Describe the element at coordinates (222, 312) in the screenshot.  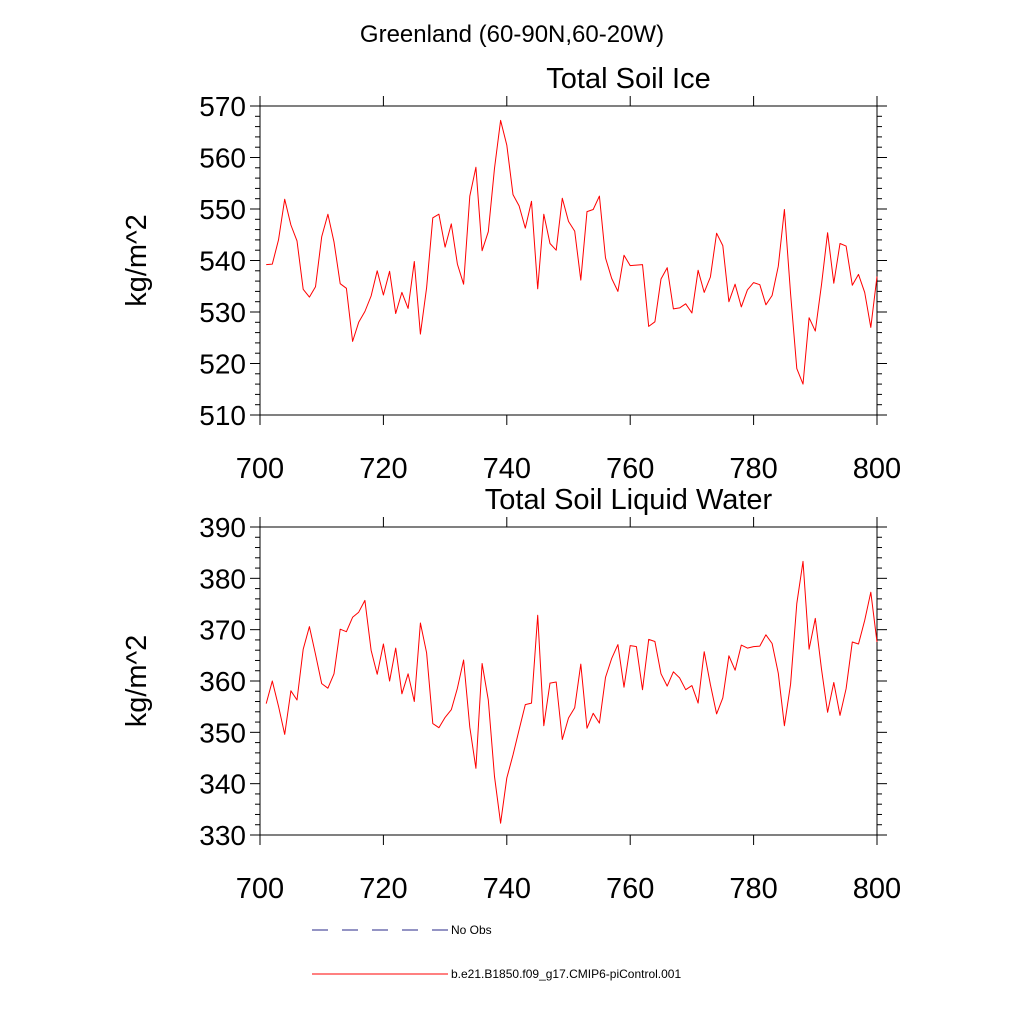
I see `y-tick-label: 530` at that location.